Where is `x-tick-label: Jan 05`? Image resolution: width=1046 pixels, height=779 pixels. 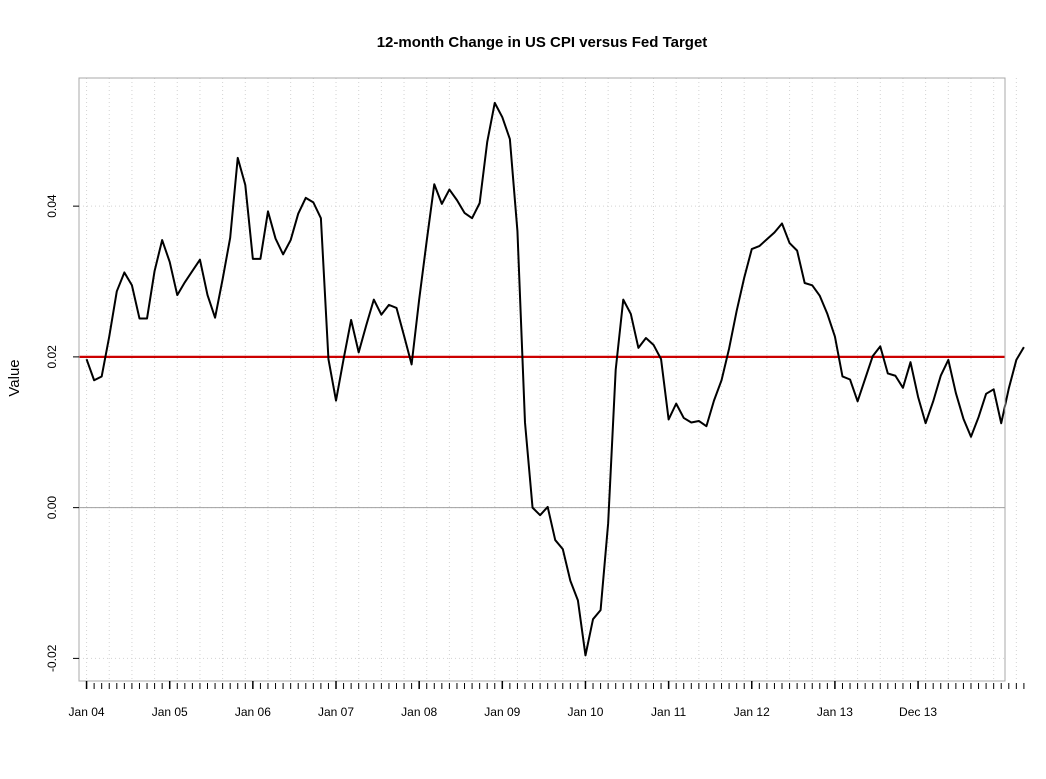 x-tick-label: Jan 05 is located at coordinates (170, 712).